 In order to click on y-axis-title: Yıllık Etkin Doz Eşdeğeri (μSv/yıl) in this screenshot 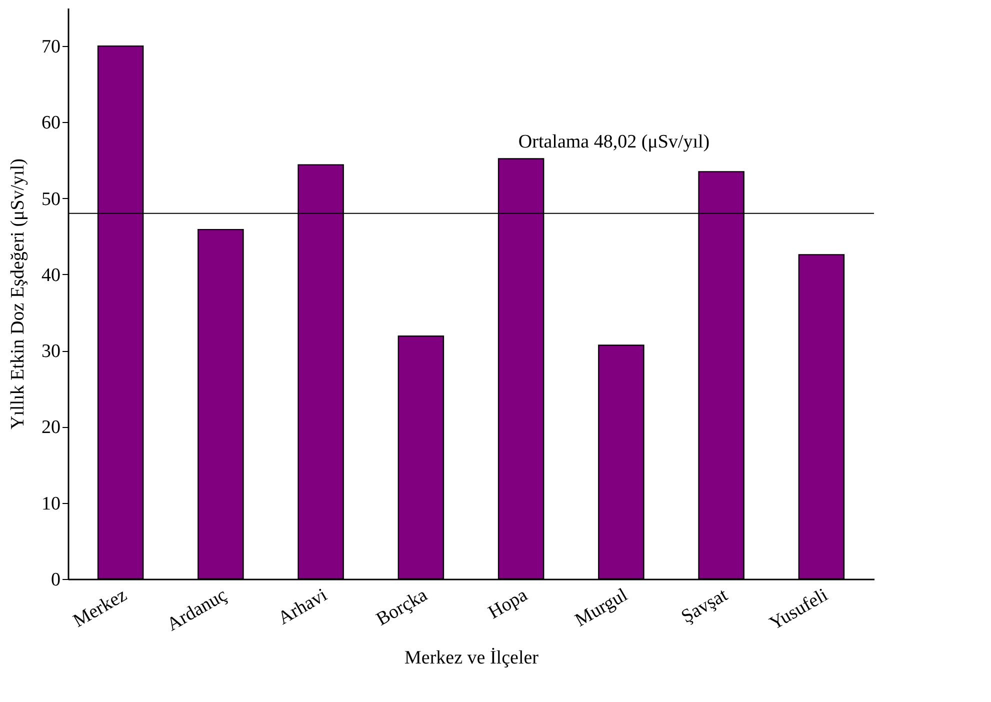, I will do `click(18, 294)`.